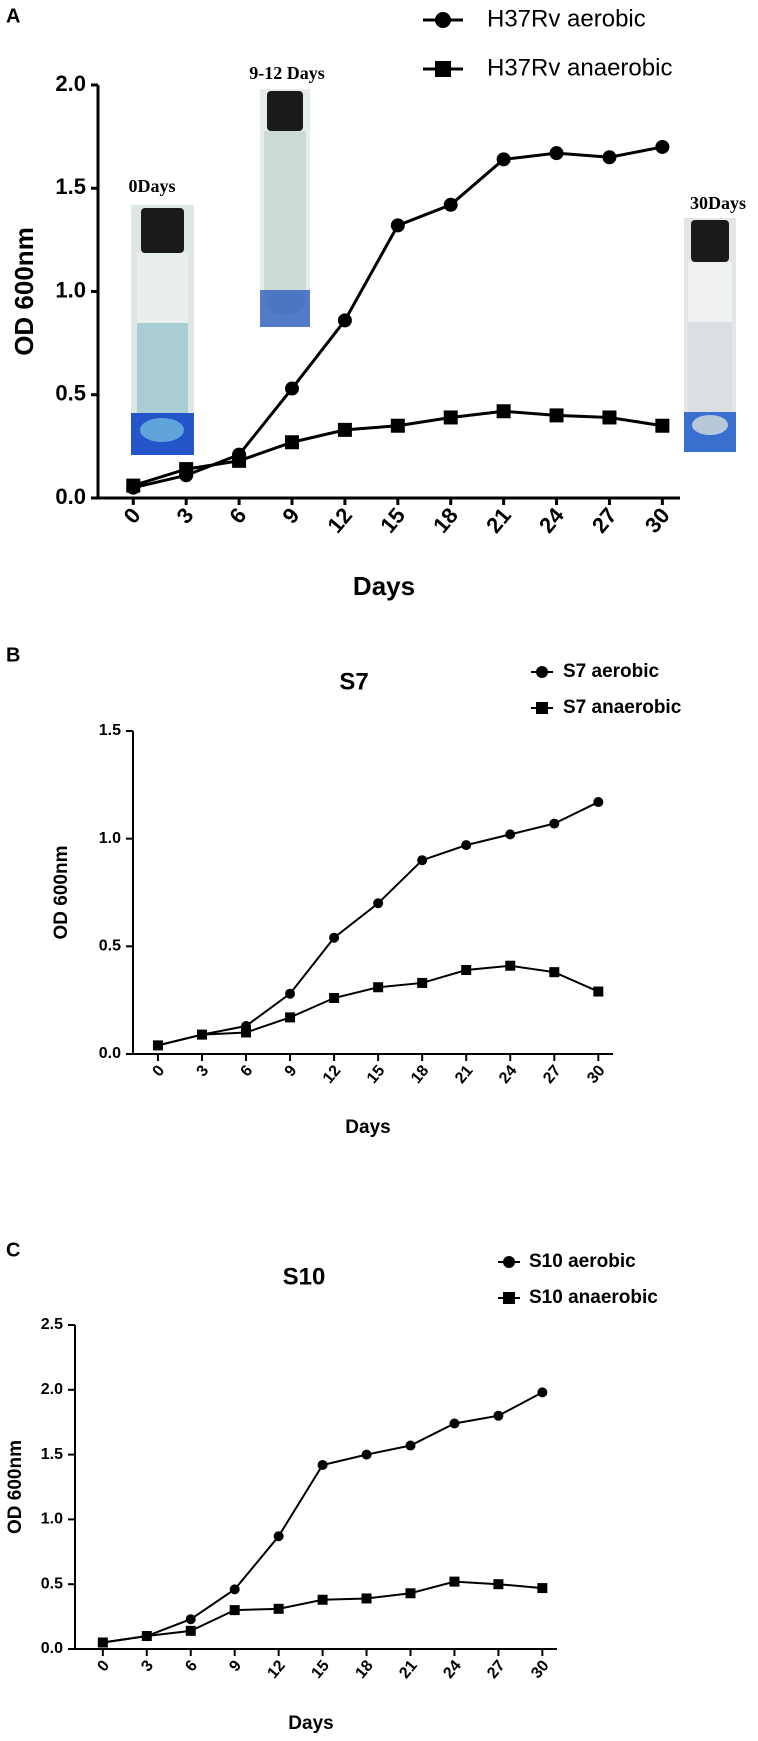 The image size is (758, 1741). Describe the element at coordinates (582, 1261) in the screenshot. I see `legend-label: S10 aerobic` at that location.